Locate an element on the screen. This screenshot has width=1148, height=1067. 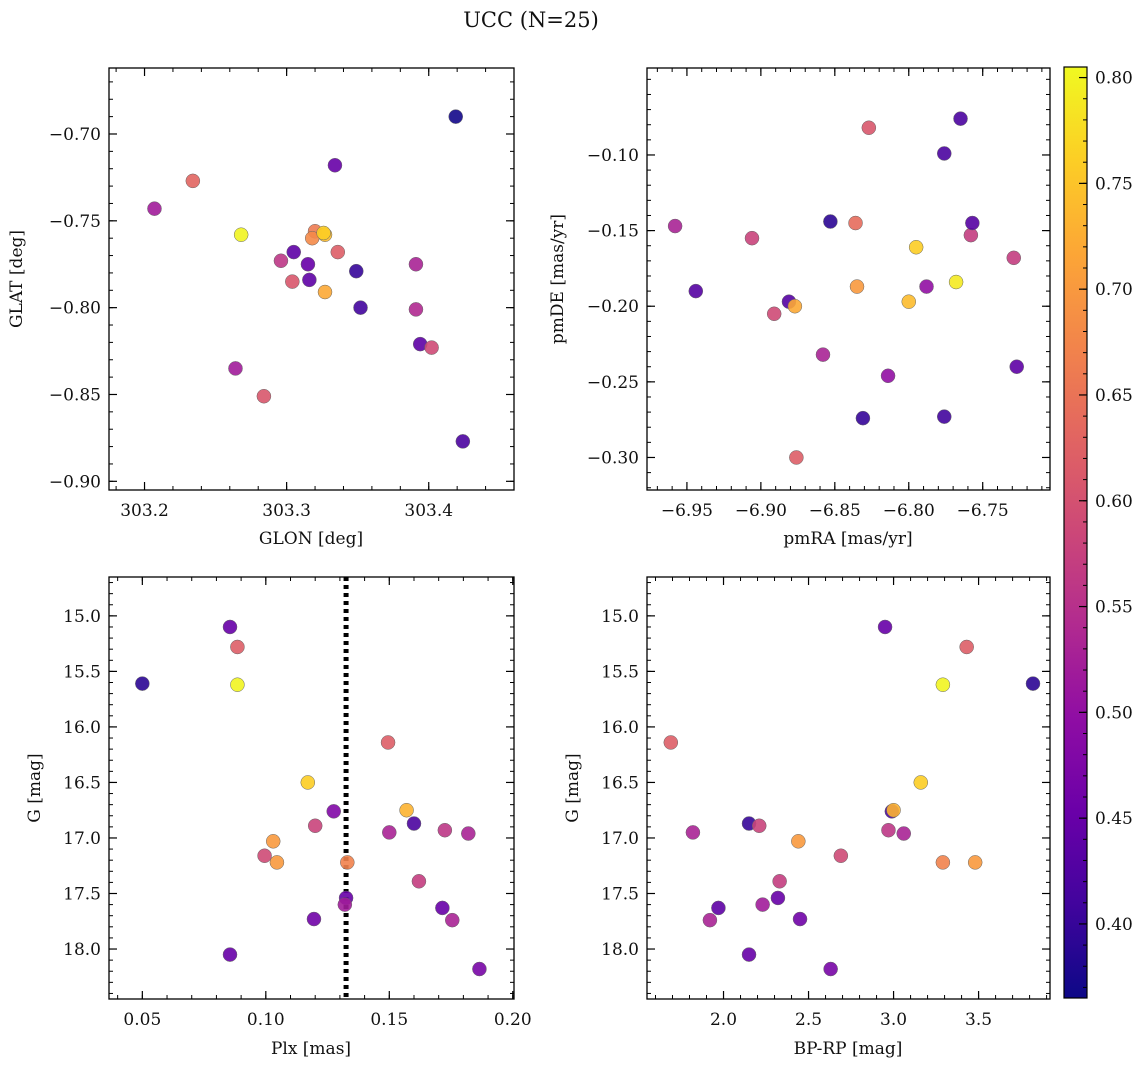
y-tick-label: −0.90 is located at coordinates (75, 482).